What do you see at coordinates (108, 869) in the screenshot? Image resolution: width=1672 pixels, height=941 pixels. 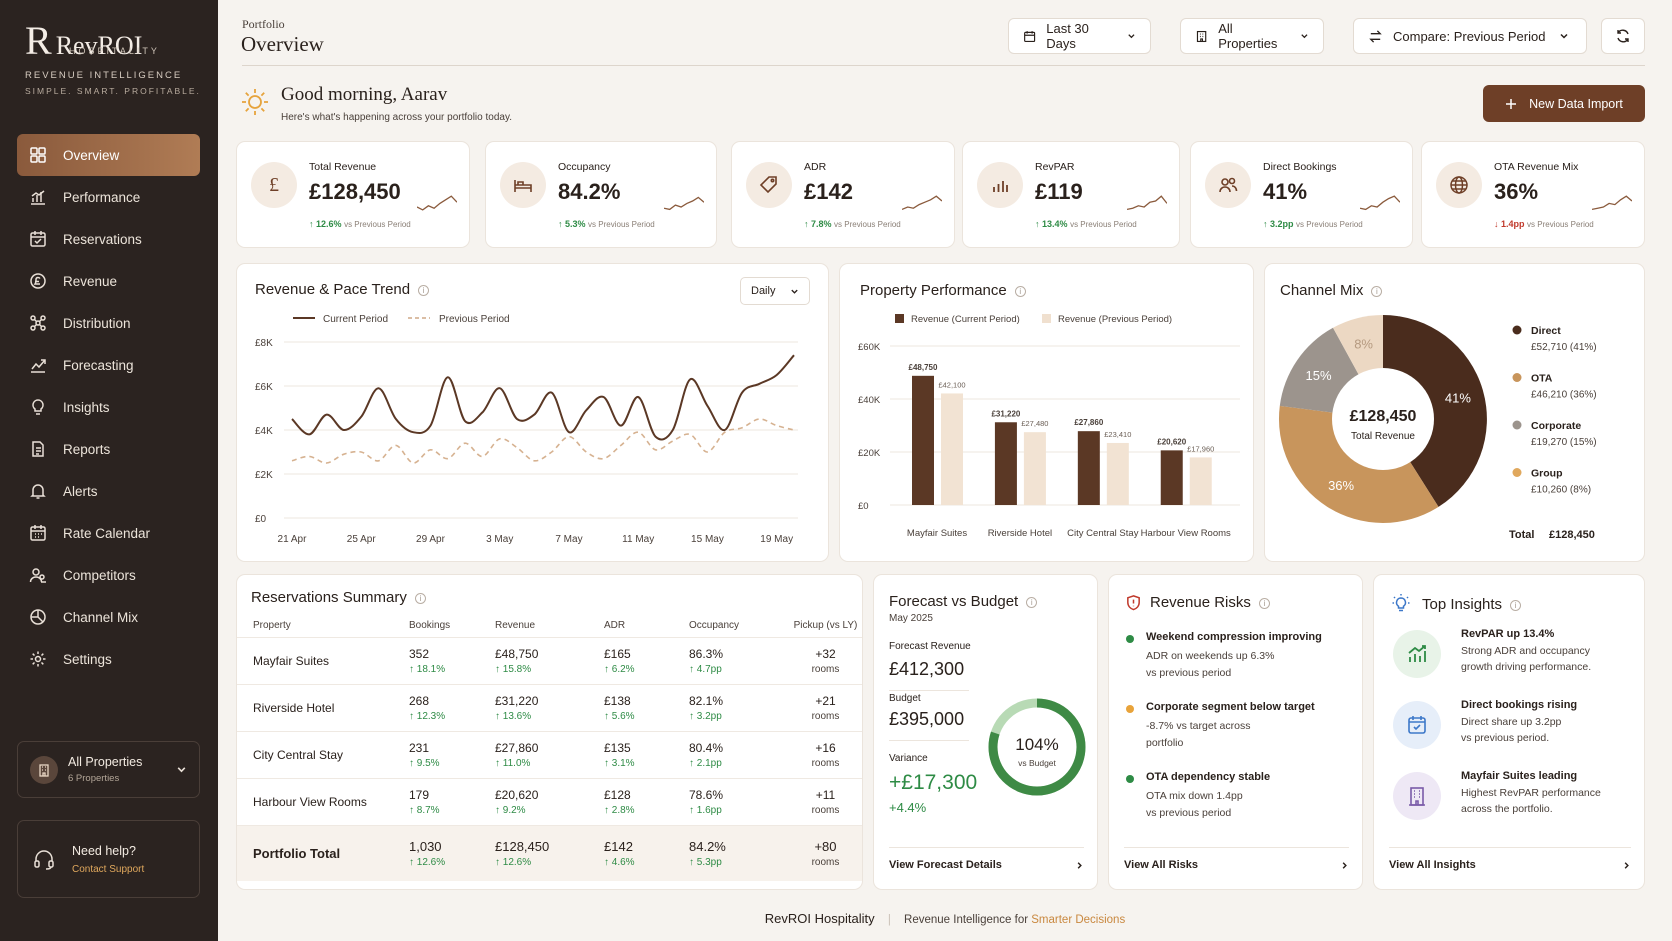 I see `contact-support-link: Contact Support` at bounding box center [108, 869].